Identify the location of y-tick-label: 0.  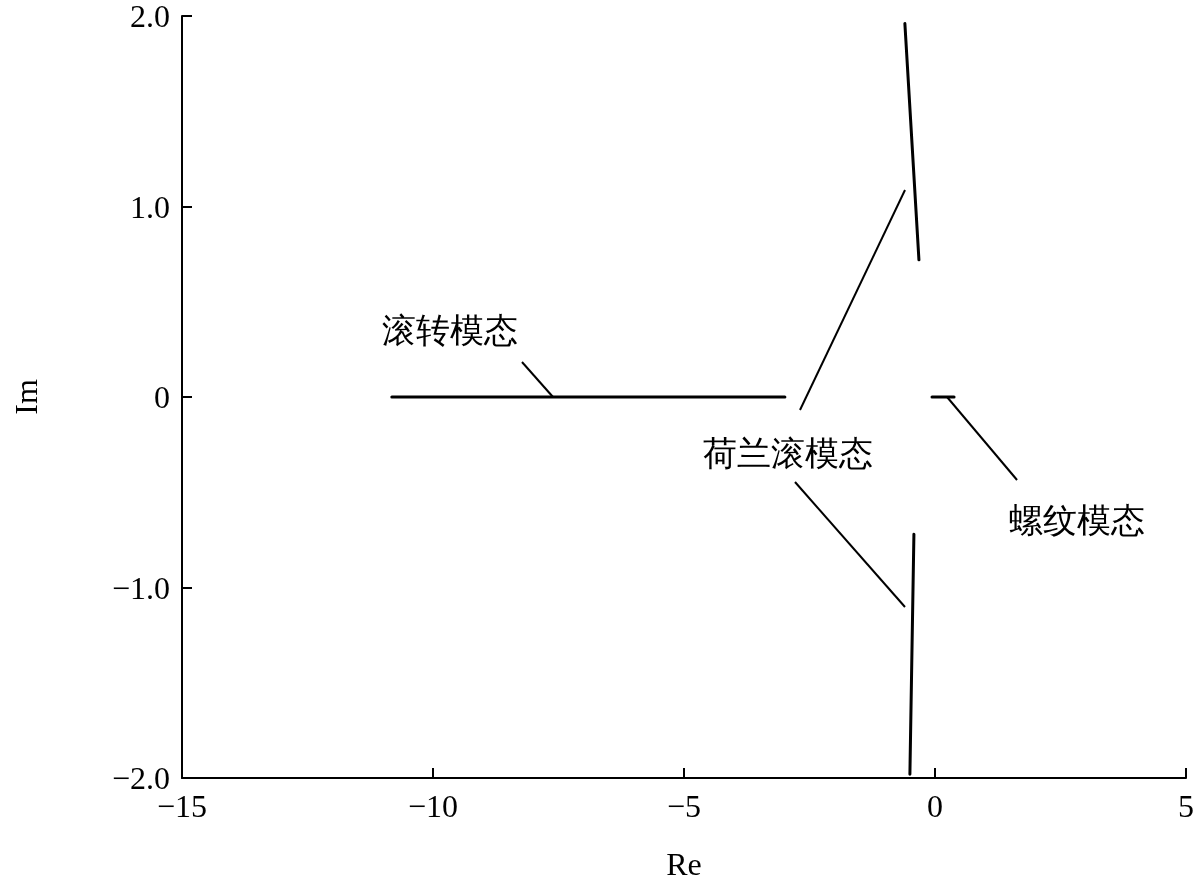
(162, 397).